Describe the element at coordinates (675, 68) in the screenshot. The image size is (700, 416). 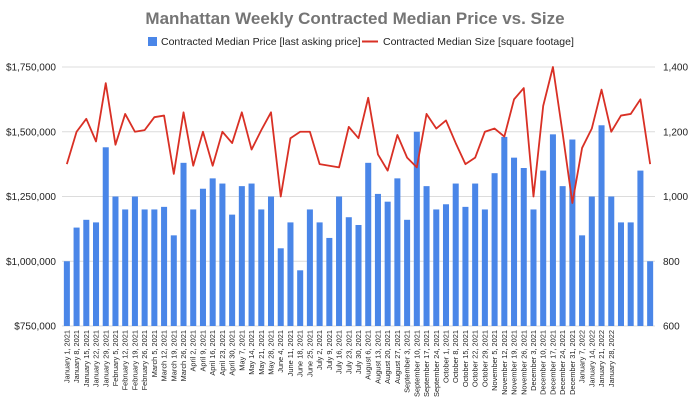
I see `right-axis-tick-label: 1,400` at that location.